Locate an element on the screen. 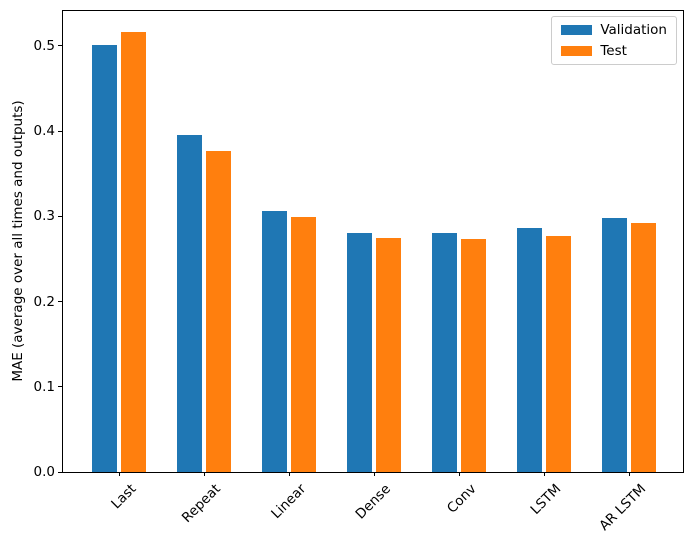 This screenshot has height=544, width=691. y-tick-label-0.5: 0.5 is located at coordinates (44, 45).